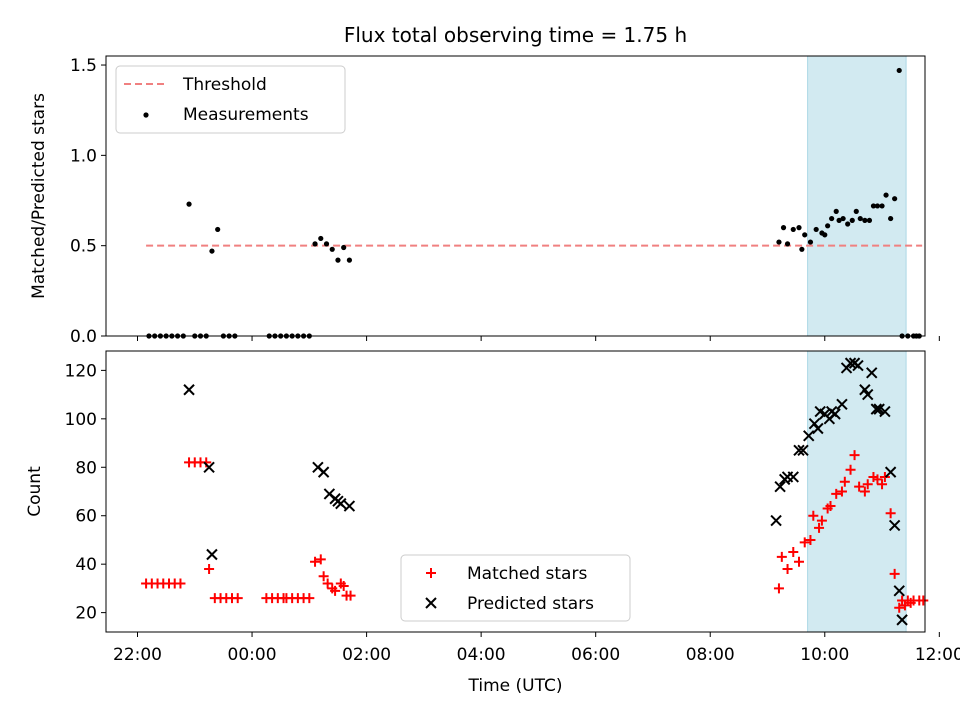 The height and width of the screenshot is (720, 960). Describe the element at coordinates (86, 517) in the screenshot. I see `y-tick-label: 60` at that location.